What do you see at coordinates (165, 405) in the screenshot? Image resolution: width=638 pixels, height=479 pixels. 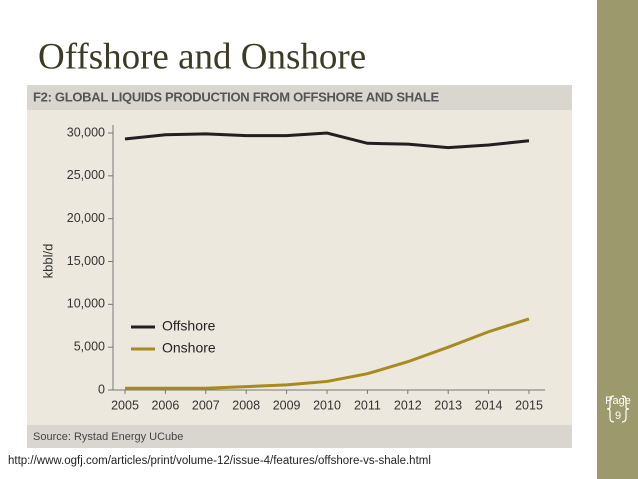 I see `x-tick-label: 2006` at bounding box center [165, 405].